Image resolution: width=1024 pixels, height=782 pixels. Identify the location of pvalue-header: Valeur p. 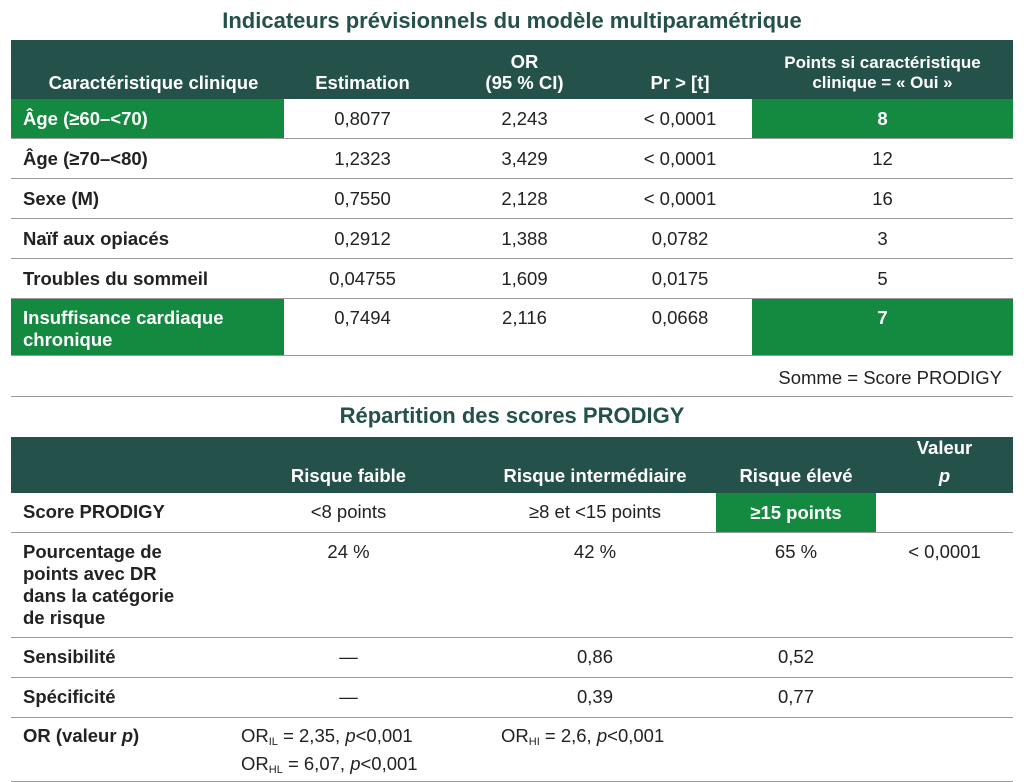
(944, 461).